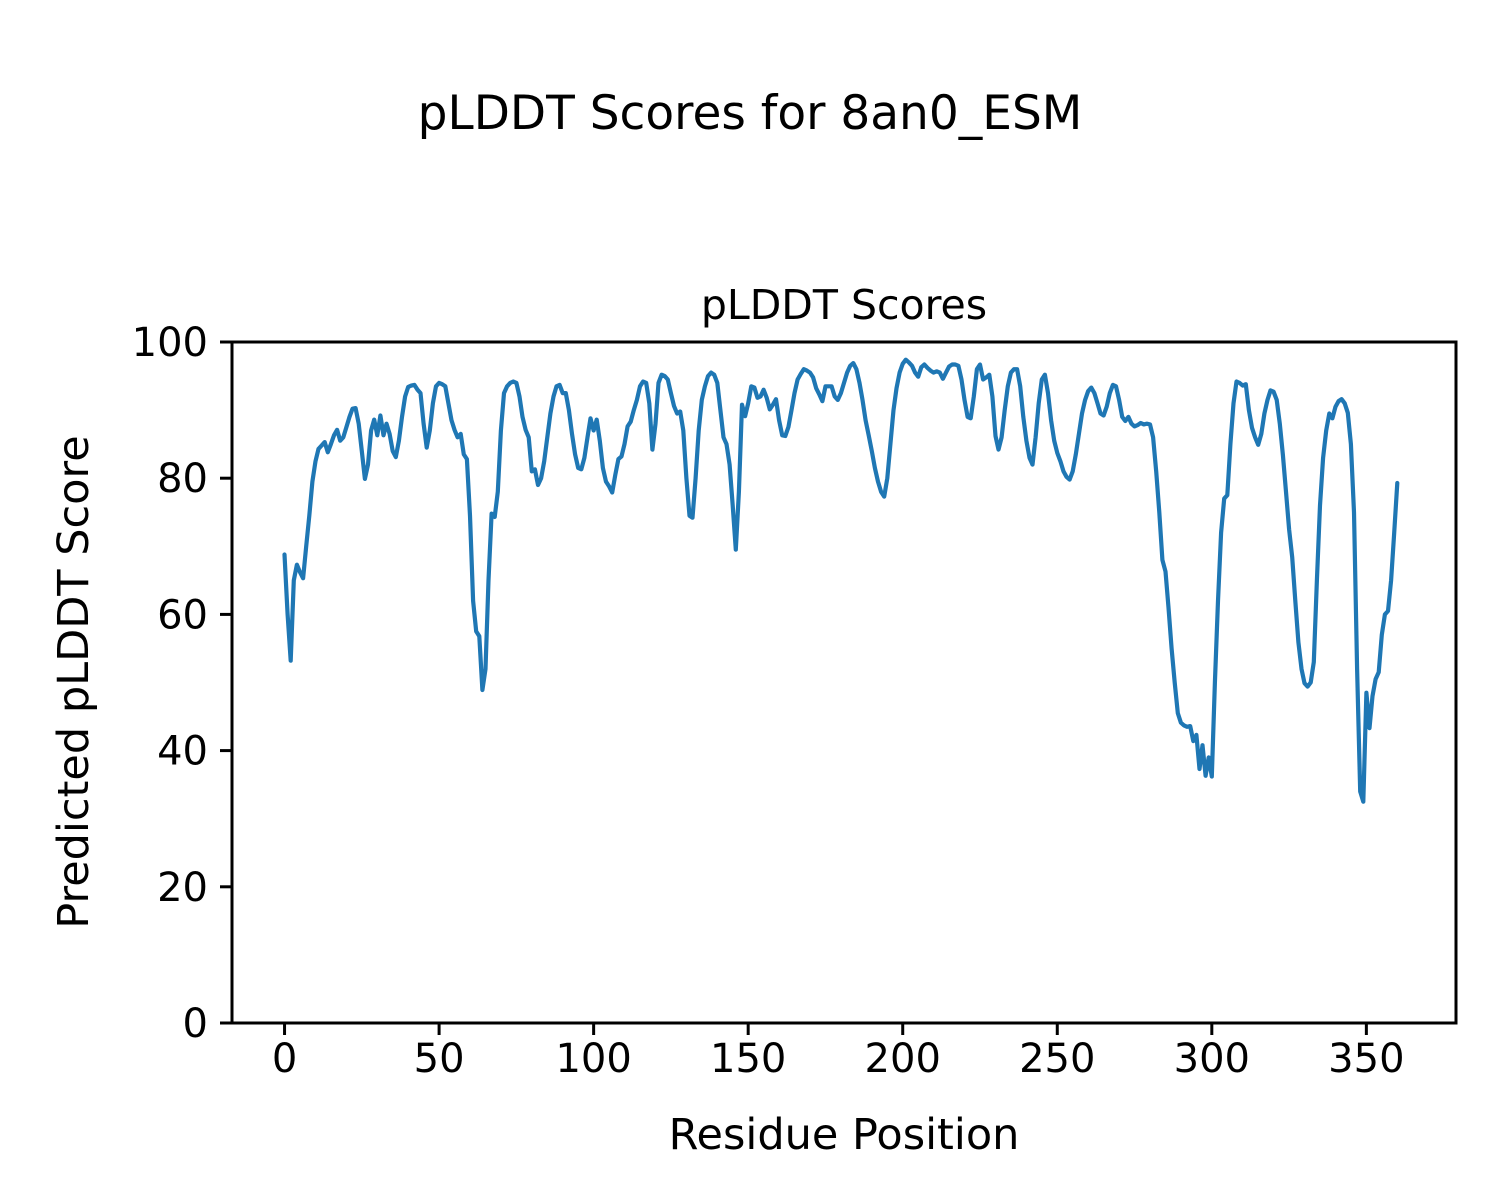 The width and height of the screenshot is (1500, 1200). Describe the element at coordinates (182, 479) in the screenshot. I see `y-tick-label: 80` at that location.